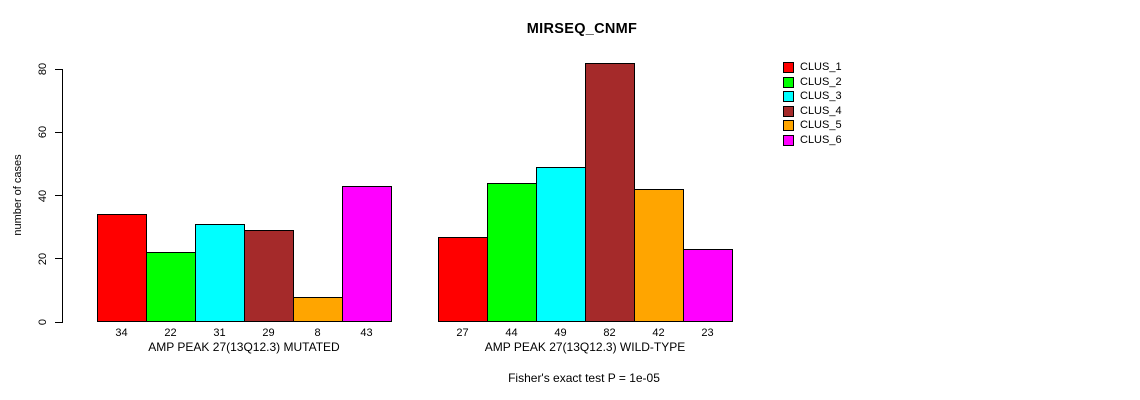 Image resolution: width=1140 pixels, height=400 pixels. Describe the element at coordinates (170, 333) in the screenshot. I see `bar-value-label: 22` at that location.